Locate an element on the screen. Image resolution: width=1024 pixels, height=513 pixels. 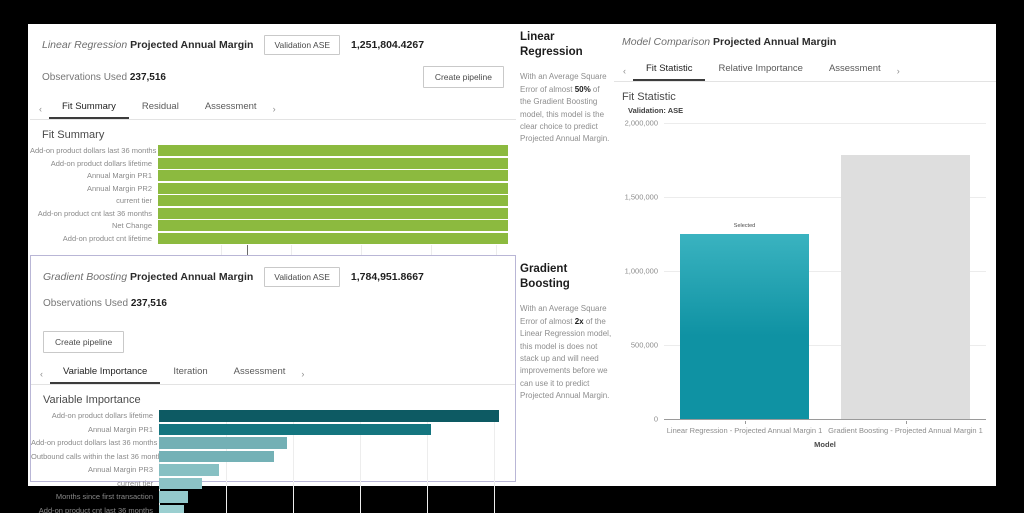
gb-observations-value: 237,516 is located at coordinates (148, 303).